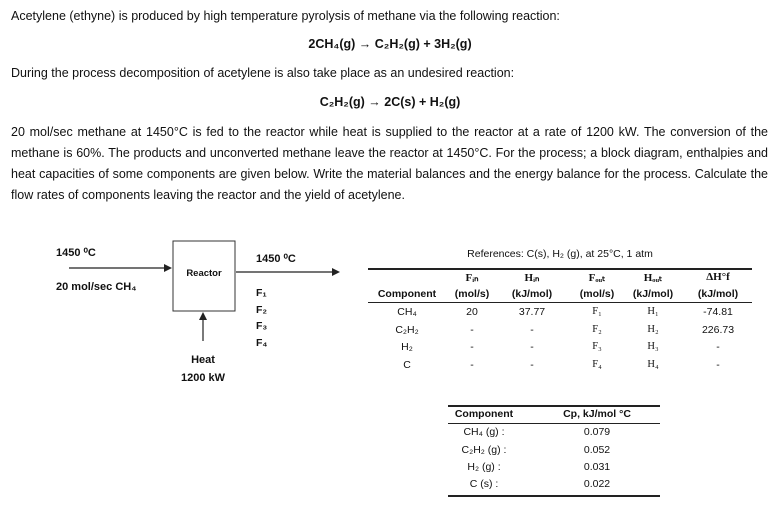  What do you see at coordinates (653, 278) in the screenshot?
I see `header-symbol: Hₒᵤₜ` at bounding box center [653, 278].